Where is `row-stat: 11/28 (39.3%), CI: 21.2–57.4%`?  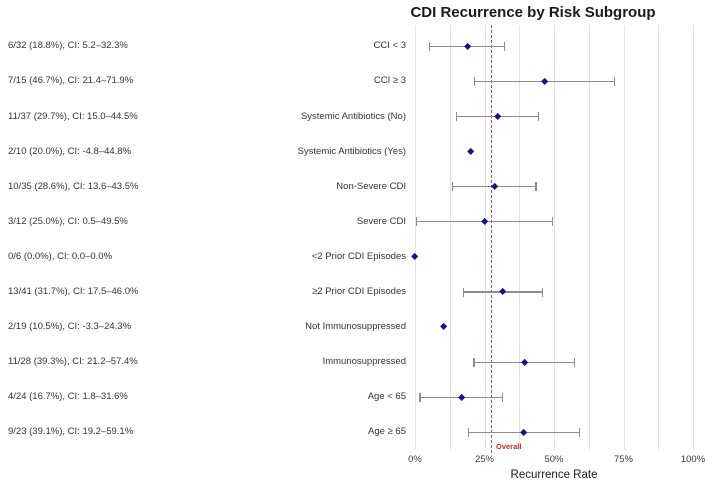 row-stat: 11/28 (39.3%), CI: 21.2–57.4% is located at coordinates (73, 362).